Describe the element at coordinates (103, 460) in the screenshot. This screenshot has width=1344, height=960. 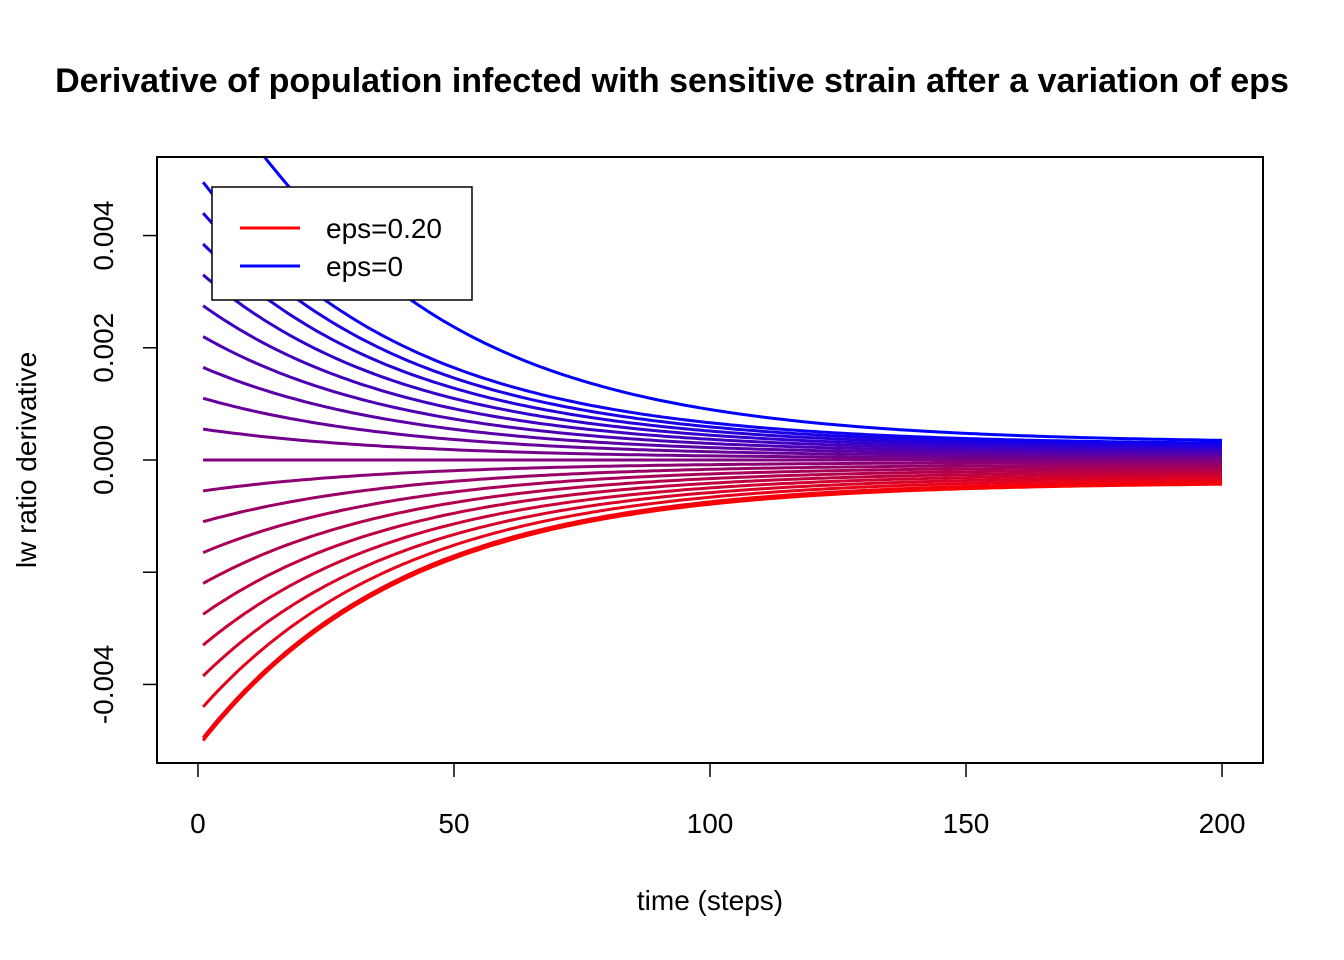
I see `y-tick-label: 0.000` at that location.